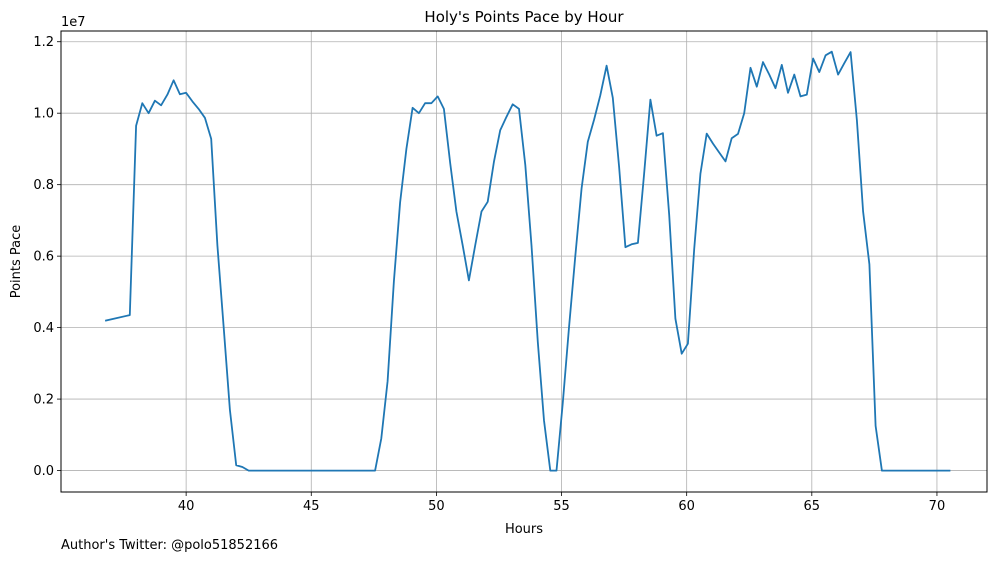 The image size is (1001, 562). I want to click on author-credit: Author's Twitter: @polo51852166, so click(170, 545).